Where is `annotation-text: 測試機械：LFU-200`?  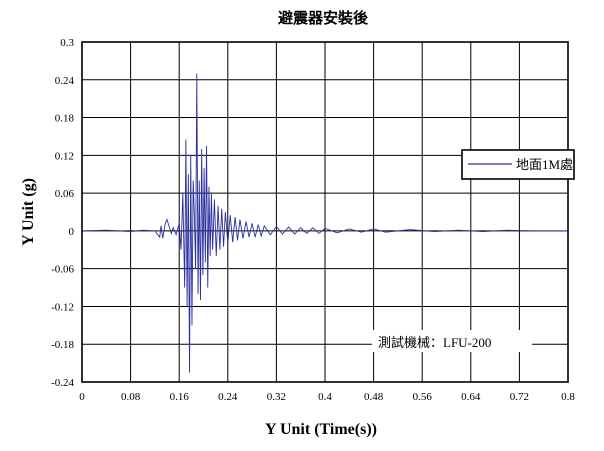 annotation-text: 測試機械：LFU-200 is located at coordinates (434, 342).